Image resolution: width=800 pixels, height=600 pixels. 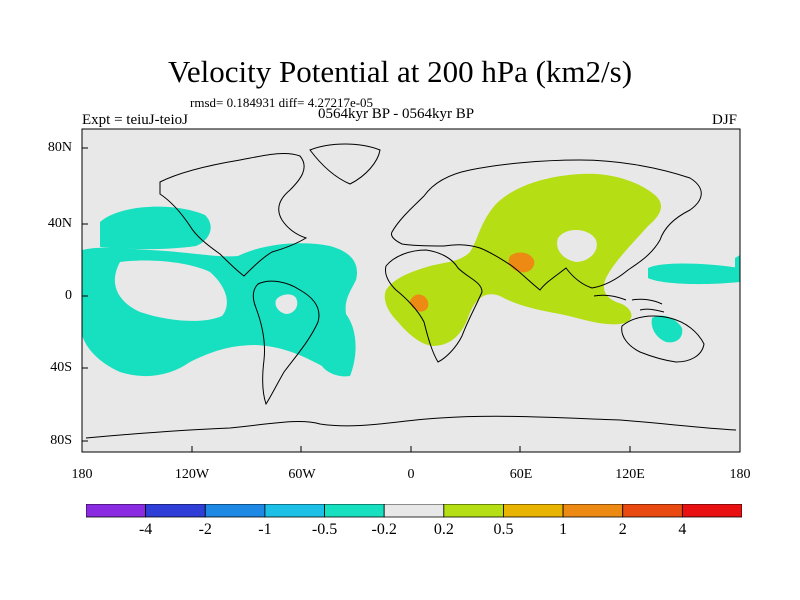 What do you see at coordinates (59, 223) in the screenshot?
I see `lat-label: 40N` at bounding box center [59, 223].